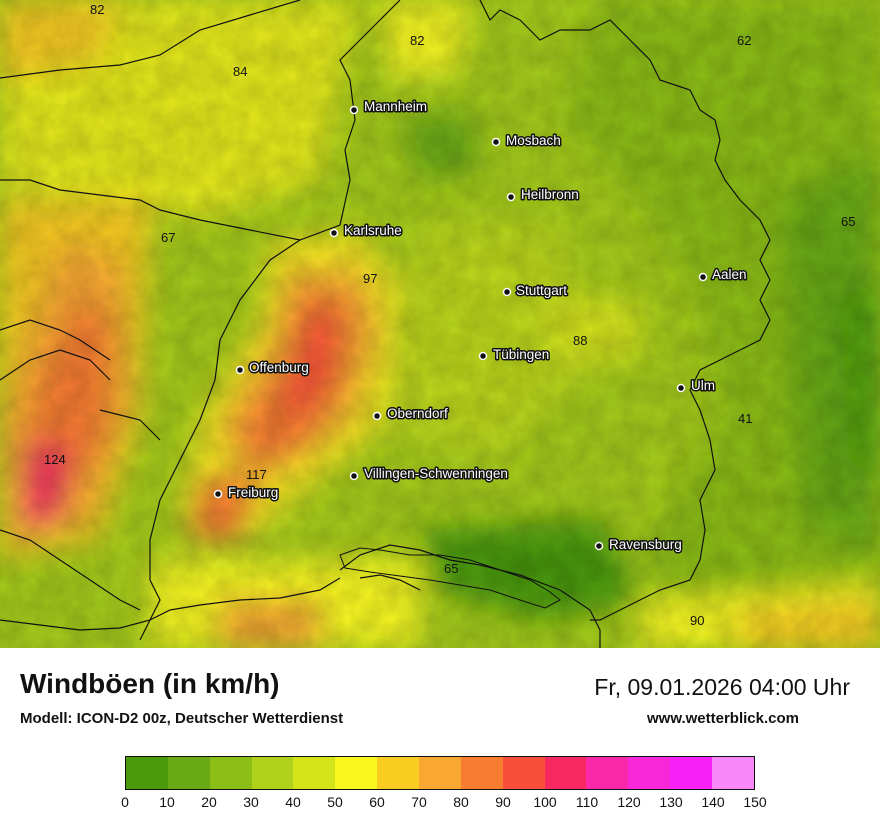 Image resolution: width=880 pixels, height=830 pixels. Describe the element at coordinates (251, 802) in the screenshot. I see `legend-tick-label: 30` at that location.